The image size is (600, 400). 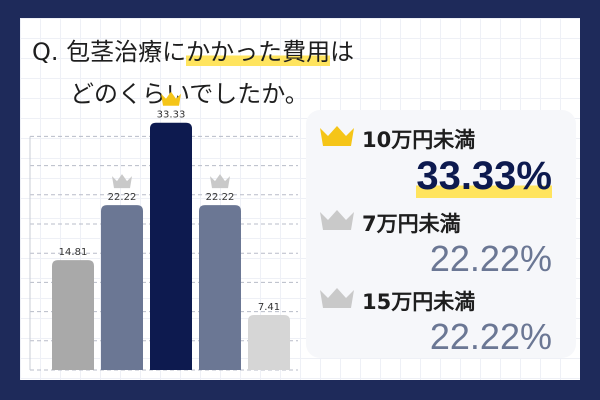 I want to click on bar-value-label: 33.33, so click(x=171, y=115).